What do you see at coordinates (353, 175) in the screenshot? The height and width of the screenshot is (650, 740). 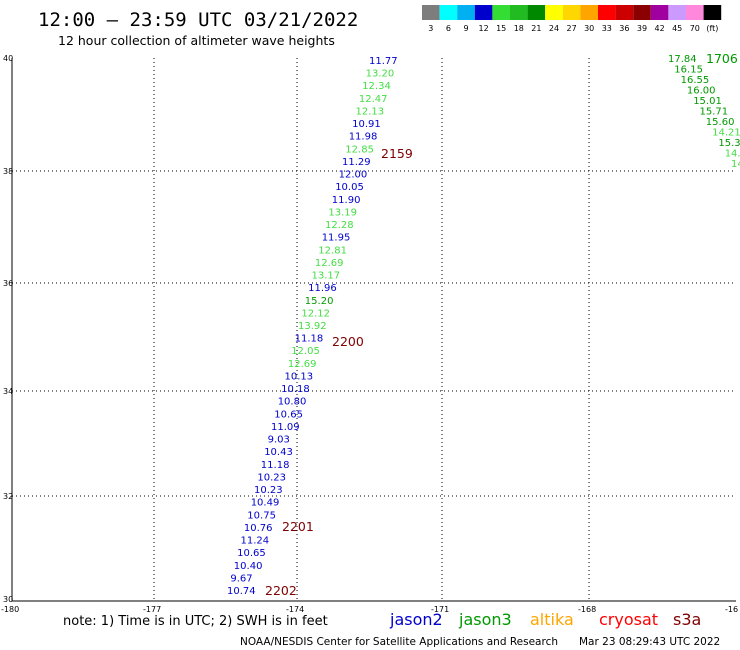 I see `swh-value: 12.00` at bounding box center [353, 175].